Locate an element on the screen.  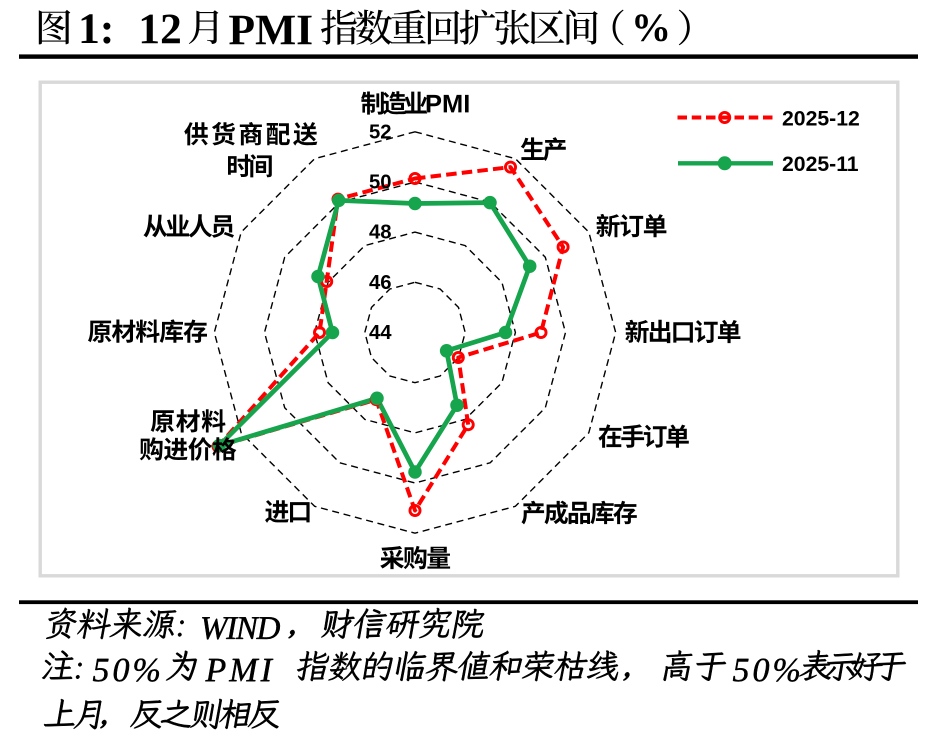
svg-text: 44 is located at coordinates (380, 333).